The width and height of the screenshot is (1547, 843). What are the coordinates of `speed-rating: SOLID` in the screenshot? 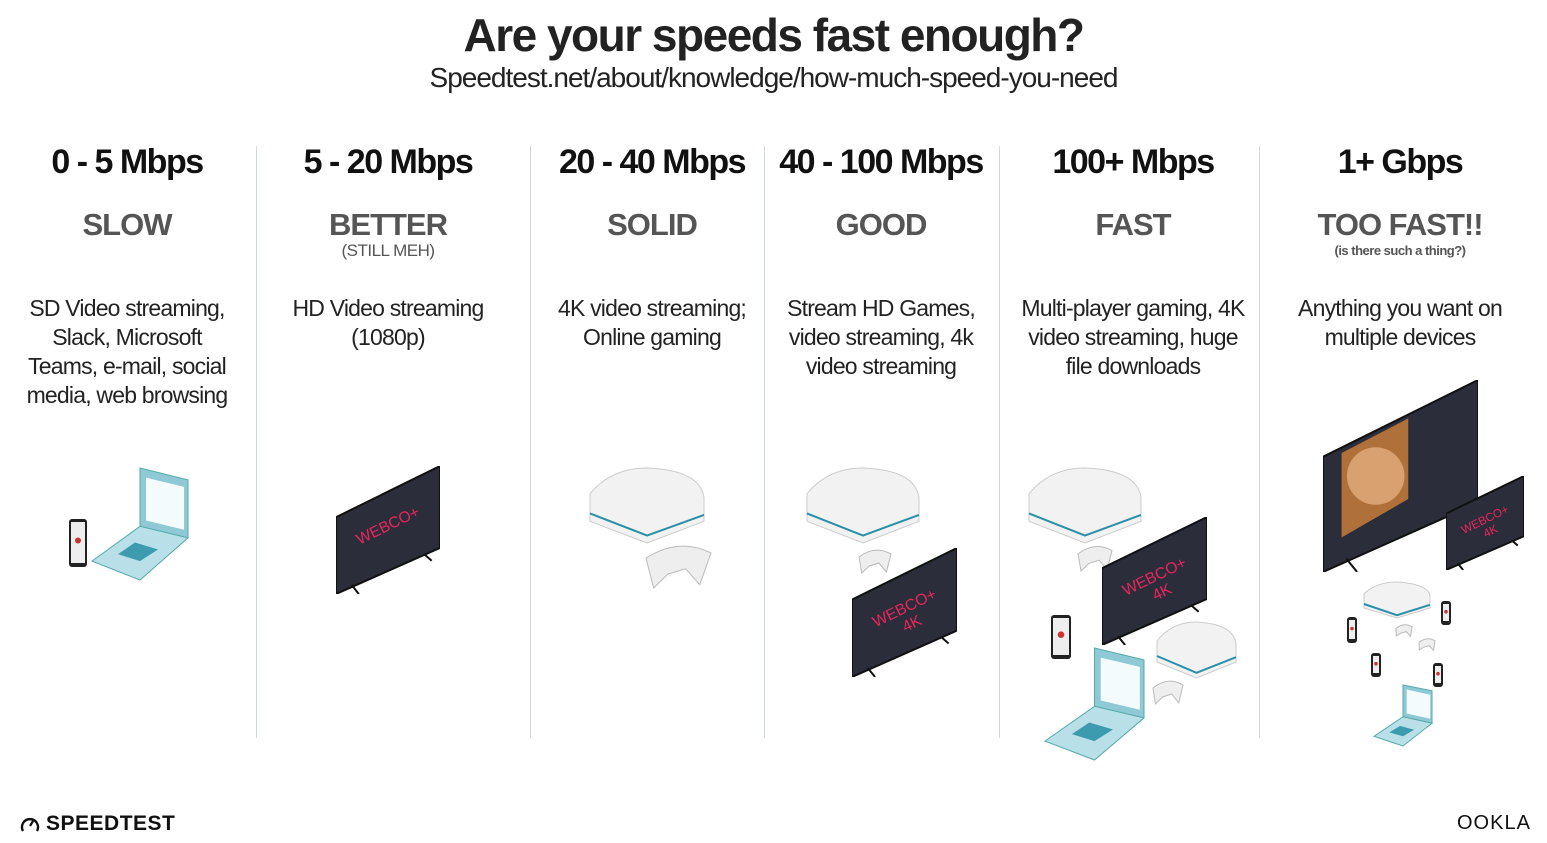 It's located at (652, 224).